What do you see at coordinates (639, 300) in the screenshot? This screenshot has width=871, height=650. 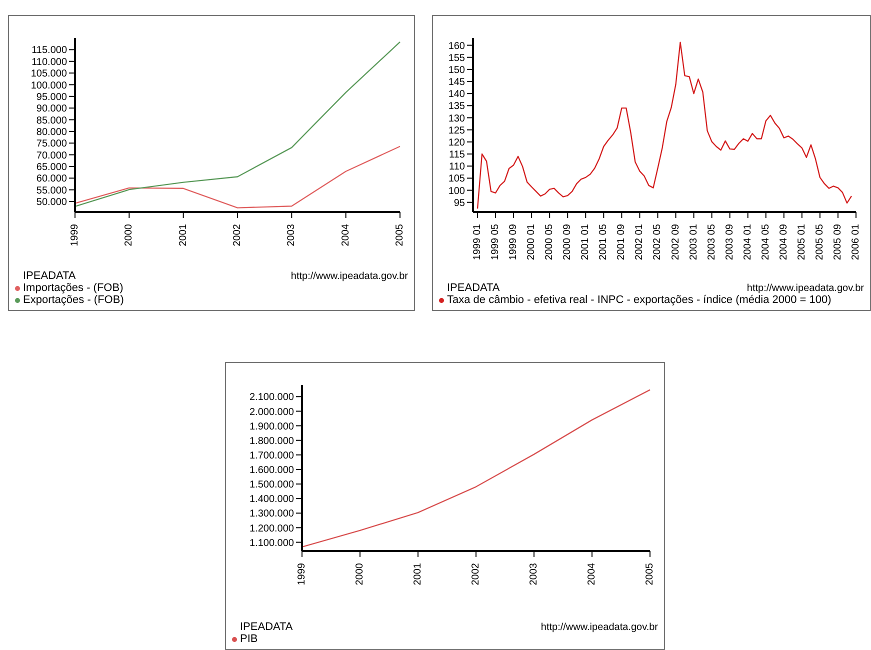 I see `legend-label: Taxa de câmbio - efetiva real - INPC - exportações - índice (média 2000 = 100)` at bounding box center [639, 300].